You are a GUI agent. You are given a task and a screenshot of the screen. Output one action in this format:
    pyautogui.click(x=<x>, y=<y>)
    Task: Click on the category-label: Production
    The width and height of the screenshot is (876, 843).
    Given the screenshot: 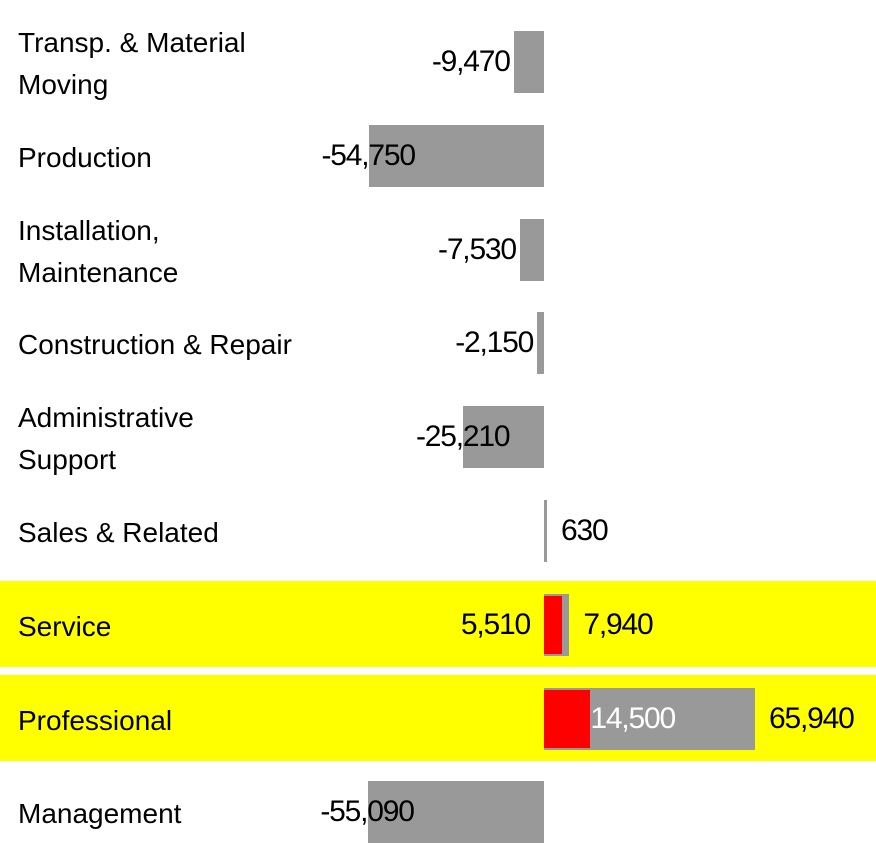 What is the action you would take?
    pyautogui.click(x=85, y=157)
    